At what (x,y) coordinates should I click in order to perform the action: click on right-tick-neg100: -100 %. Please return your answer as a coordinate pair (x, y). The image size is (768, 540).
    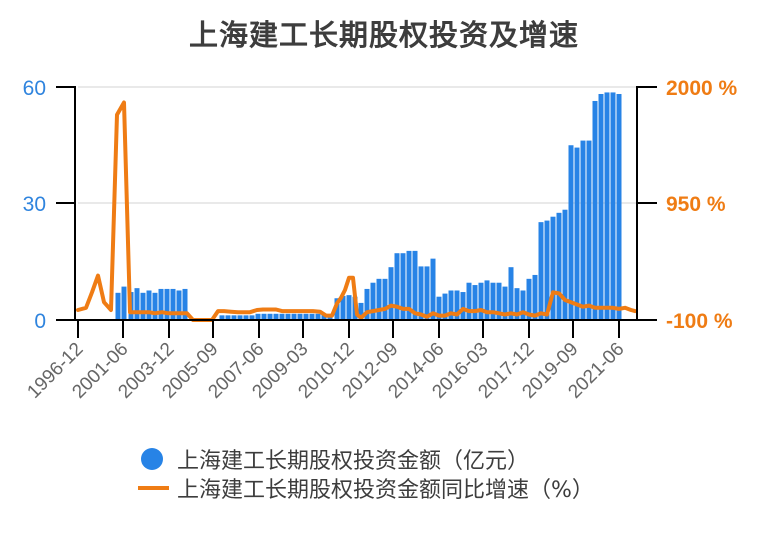
    Looking at the image, I should click on (699, 321).